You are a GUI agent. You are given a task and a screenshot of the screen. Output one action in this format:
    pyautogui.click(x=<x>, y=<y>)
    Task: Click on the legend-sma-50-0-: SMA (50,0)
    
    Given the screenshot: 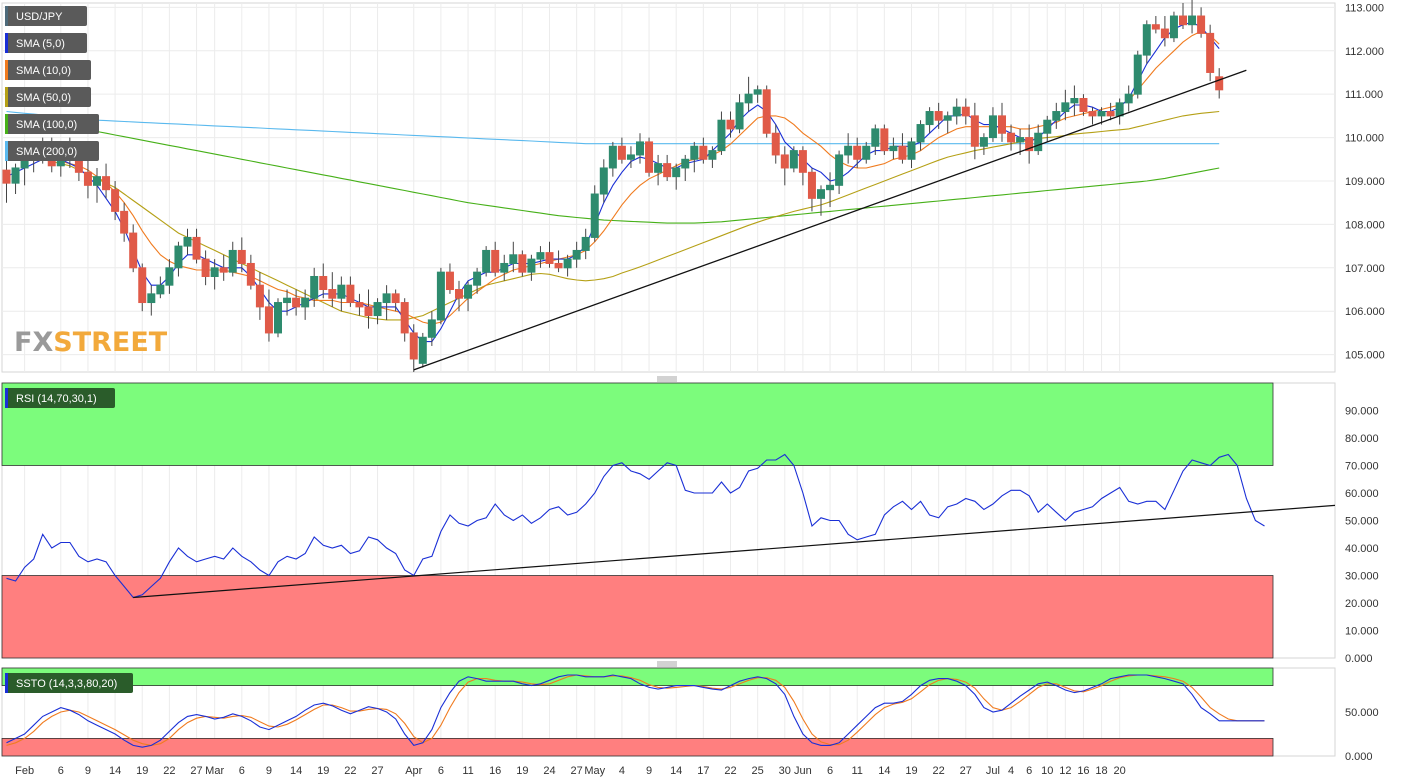 What is the action you would take?
    pyautogui.click(x=48, y=97)
    